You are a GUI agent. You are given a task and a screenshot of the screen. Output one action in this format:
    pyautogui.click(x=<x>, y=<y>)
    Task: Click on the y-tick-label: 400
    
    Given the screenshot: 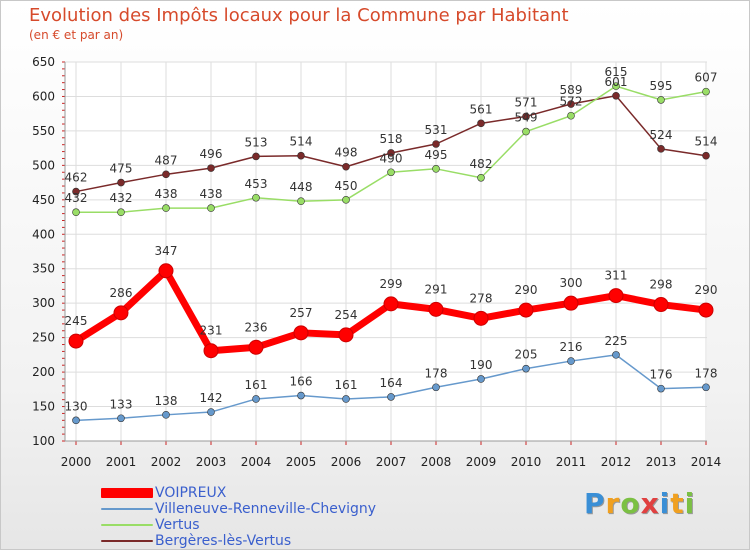 What is the action you would take?
    pyautogui.click(x=43, y=234)
    